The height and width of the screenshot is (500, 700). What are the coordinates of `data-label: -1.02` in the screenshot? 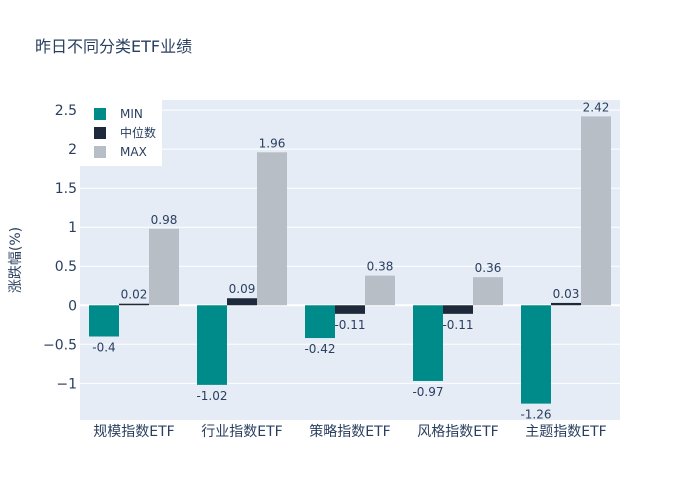 It's located at (211, 396).